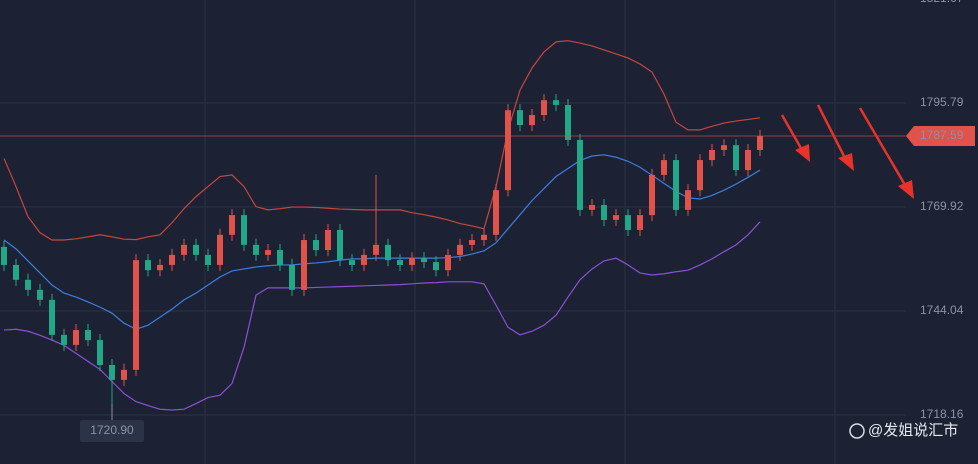 The image size is (978, 464). Describe the element at coordinates (942, 2) in the screenshot. I see `y-tick-label: 1821.67` at that location.